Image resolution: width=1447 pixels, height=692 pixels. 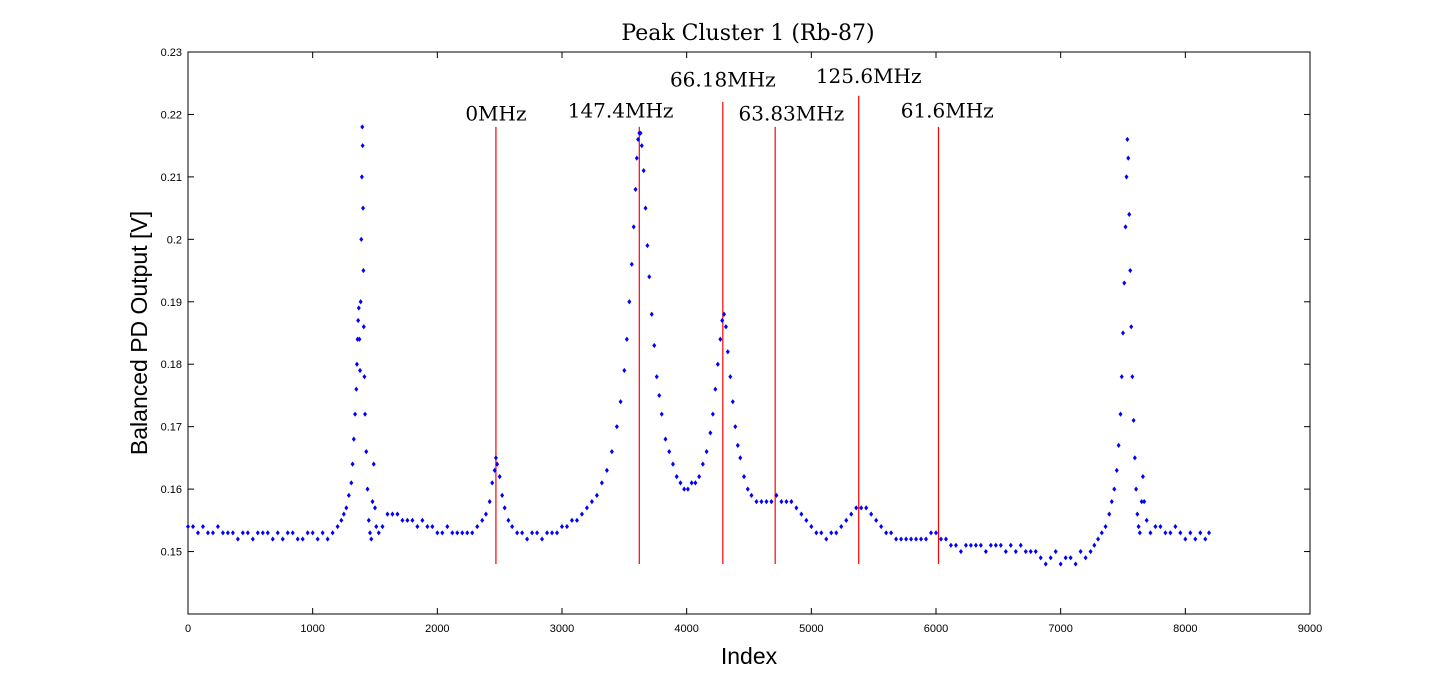 I want to click on x-tick-label: 0, so click(x=188, y=629).